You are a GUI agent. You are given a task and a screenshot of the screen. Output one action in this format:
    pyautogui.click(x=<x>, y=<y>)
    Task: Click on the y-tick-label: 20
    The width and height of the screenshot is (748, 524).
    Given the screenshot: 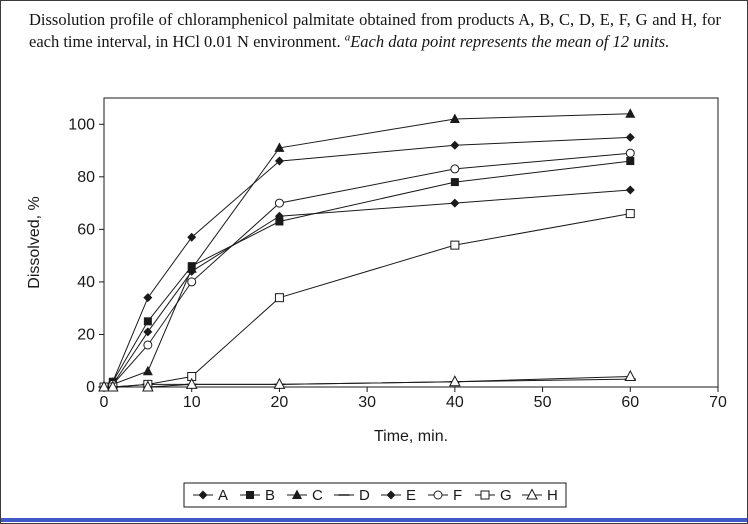 What is the action you would take?
    pyautogui.click(x=86, y=334)
    